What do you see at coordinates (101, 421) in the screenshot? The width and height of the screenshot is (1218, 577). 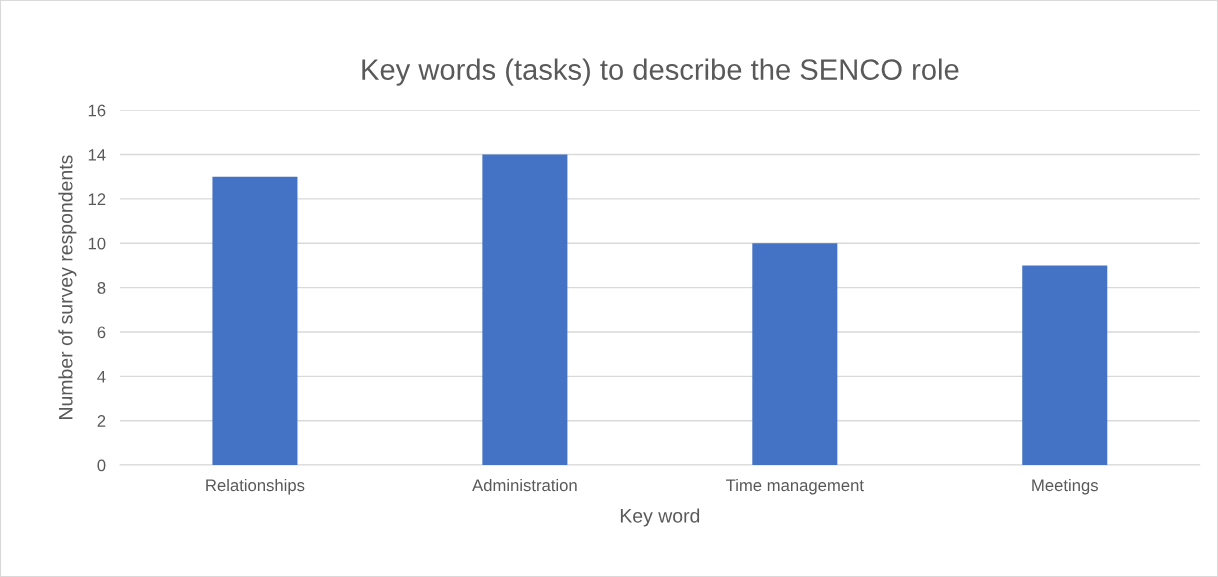 I see `y-tick-label: 2` at bounding box center [101, 421].